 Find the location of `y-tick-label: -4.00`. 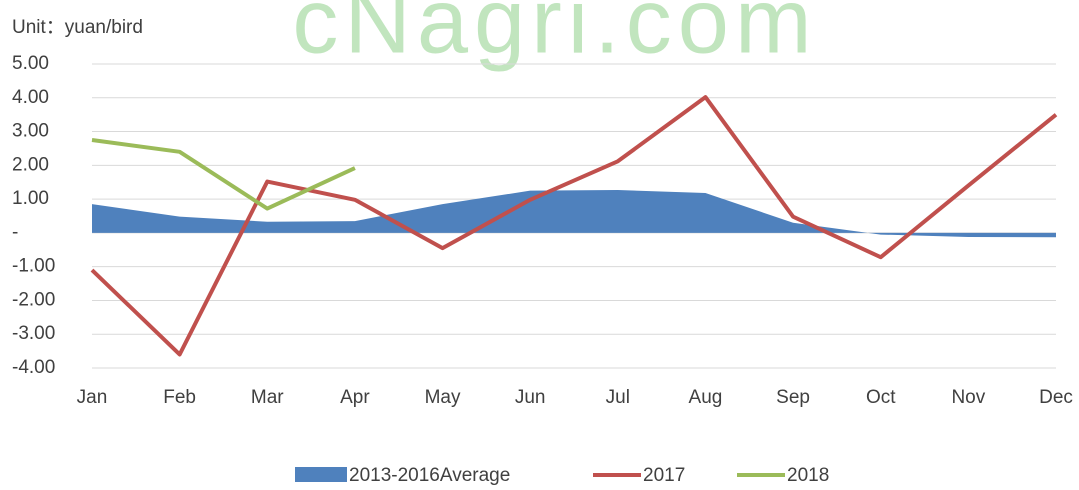

y-tick-label: -4.00 is located at coordinates (33, 367).